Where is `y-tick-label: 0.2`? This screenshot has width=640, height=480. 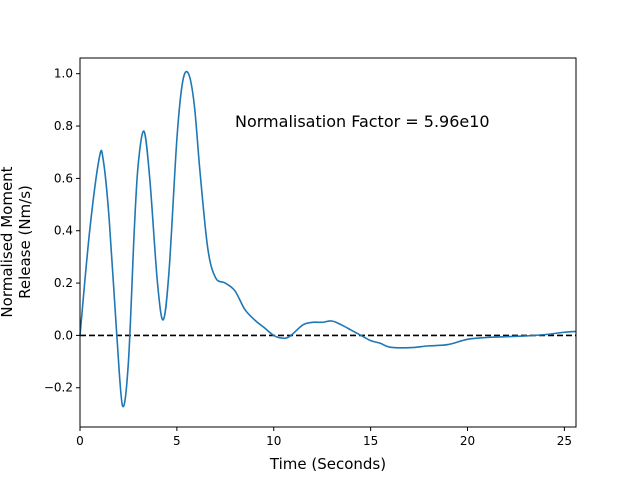
y-tick-label: 0.2 is located at coordinates (63, 283).